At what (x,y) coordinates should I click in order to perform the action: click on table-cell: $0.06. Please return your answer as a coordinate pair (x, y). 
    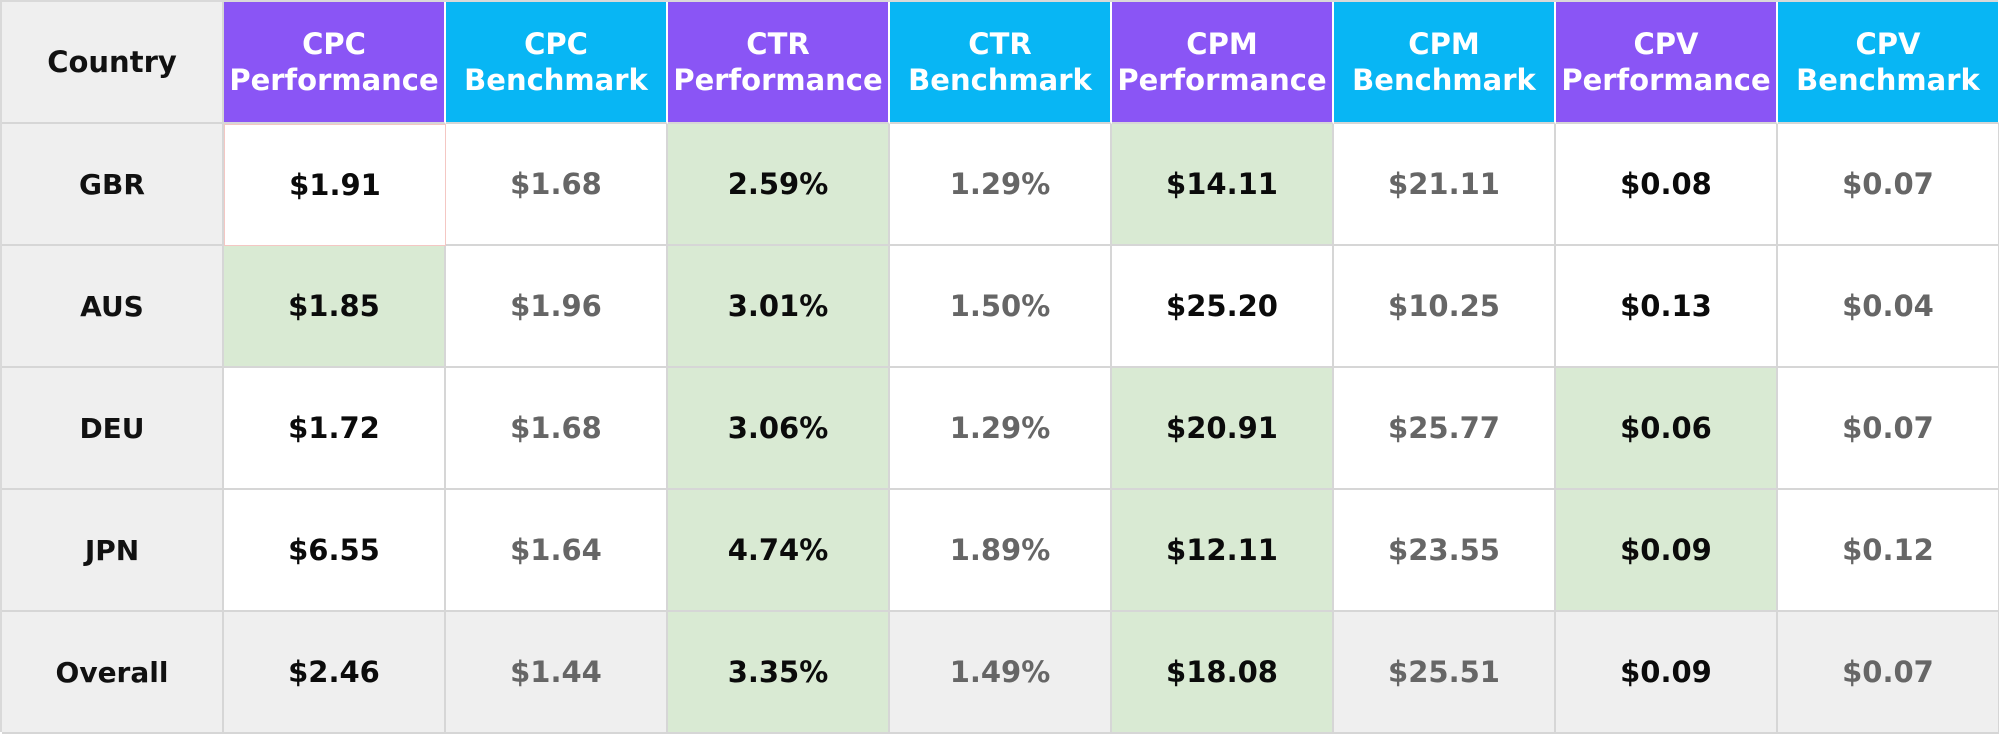
    Looking at the image, I should click on (1667, 429).